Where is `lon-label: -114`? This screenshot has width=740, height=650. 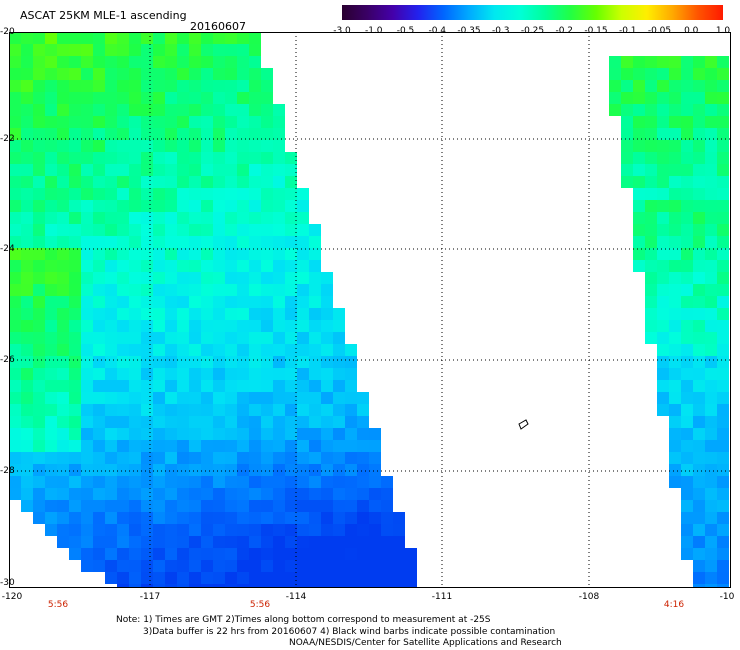
lon-label: -114 is located at coordinates (296, 597).